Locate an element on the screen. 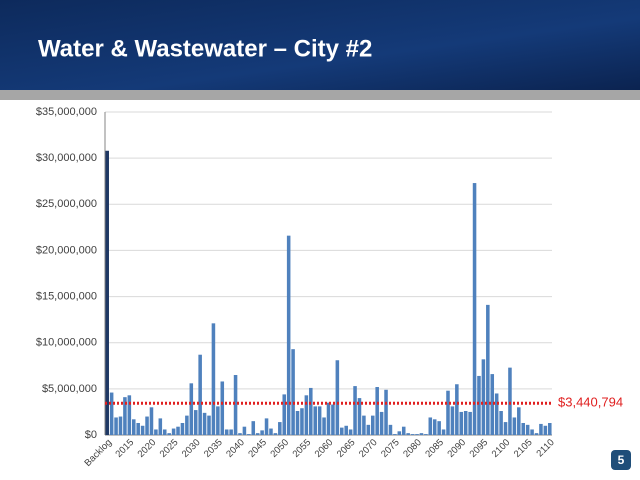 This screenshot has height=480, width=640. x-tick-label: 2095 is located at coordinates (479, 448).